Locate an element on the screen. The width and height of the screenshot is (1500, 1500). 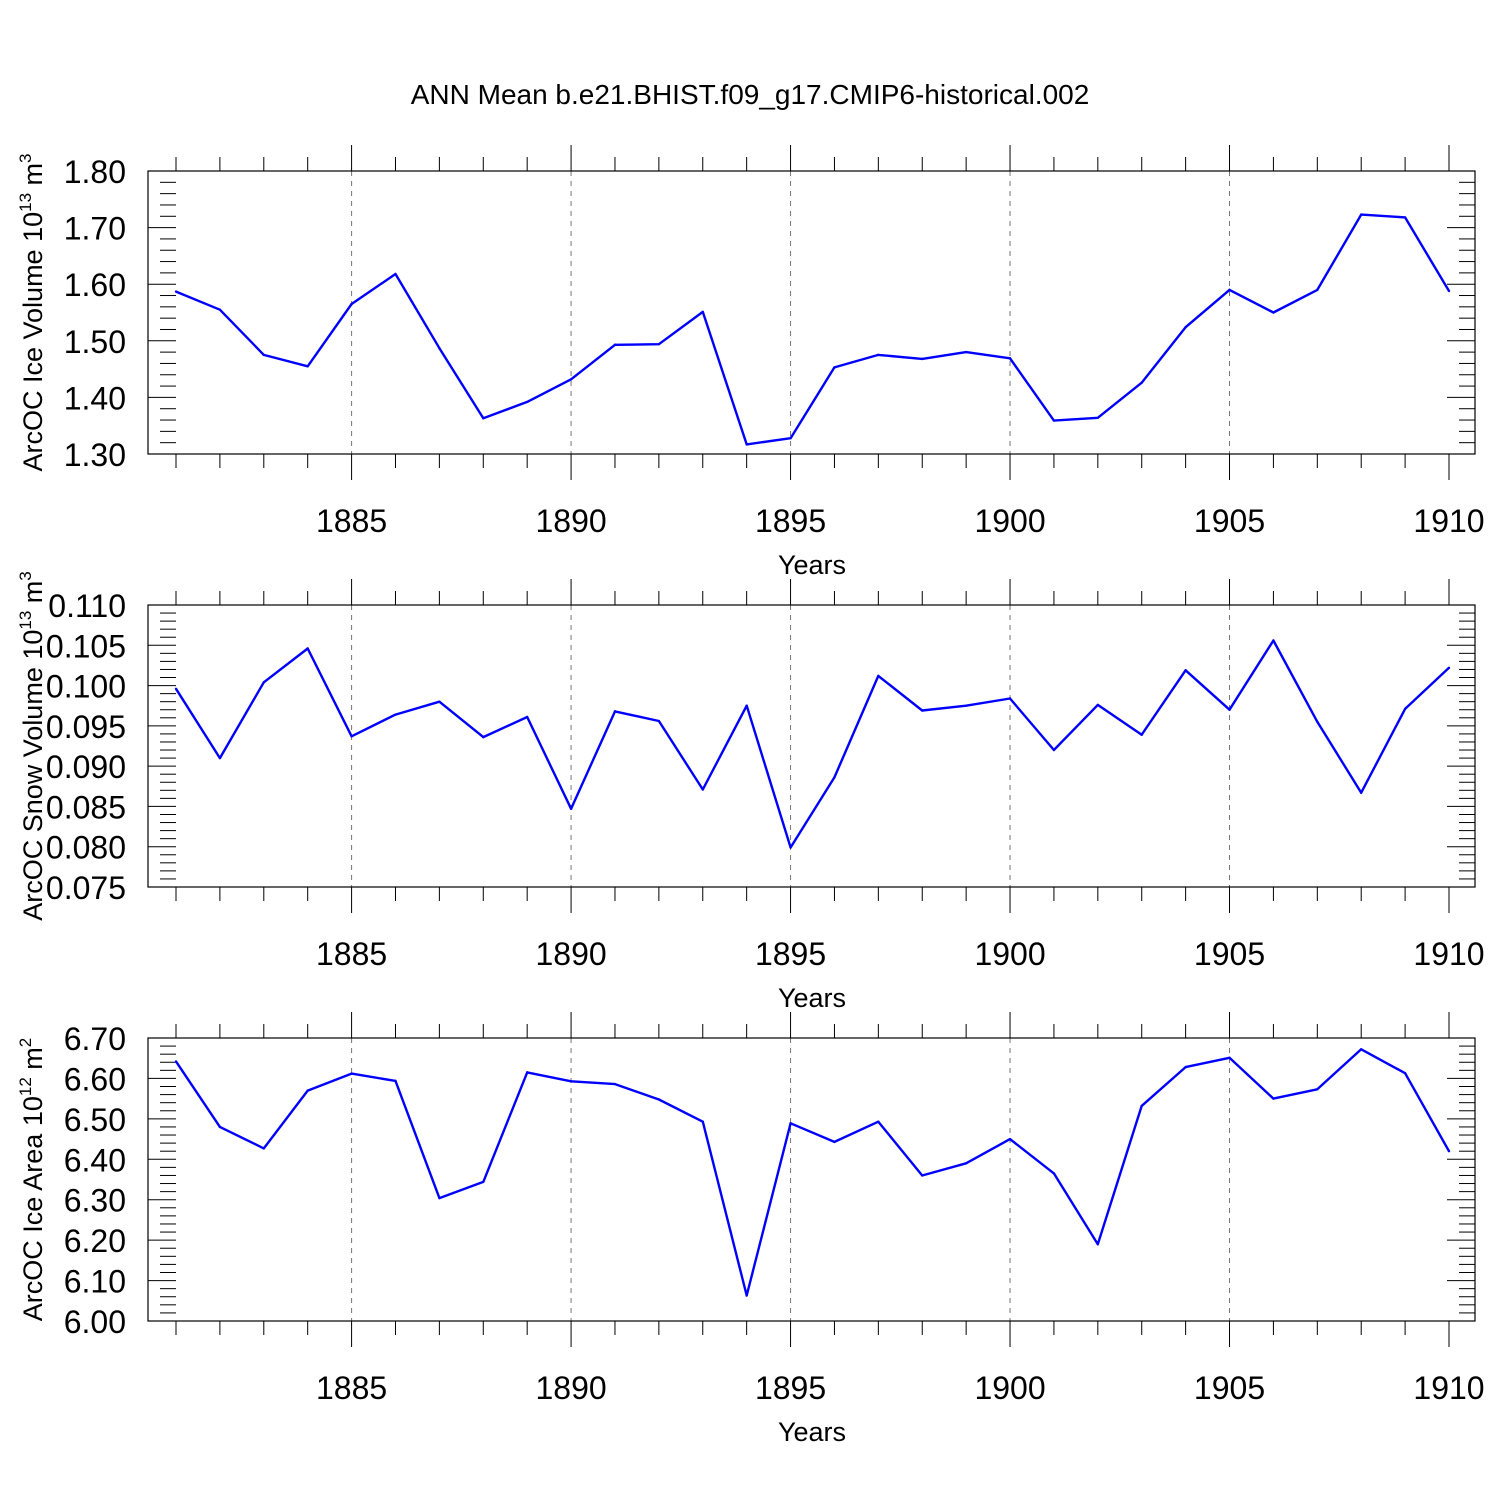
data-point-1903 is located at coordinates (1141, 1106).